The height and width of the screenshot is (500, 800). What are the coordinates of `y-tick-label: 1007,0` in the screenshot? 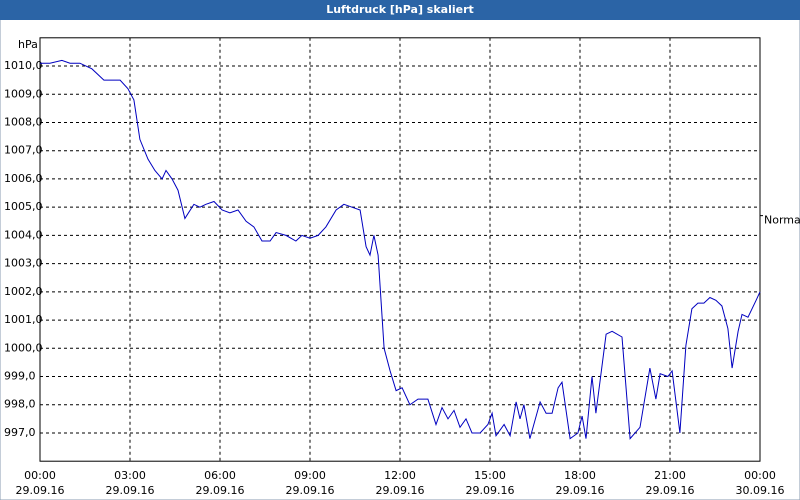 It's located at (23, 150).